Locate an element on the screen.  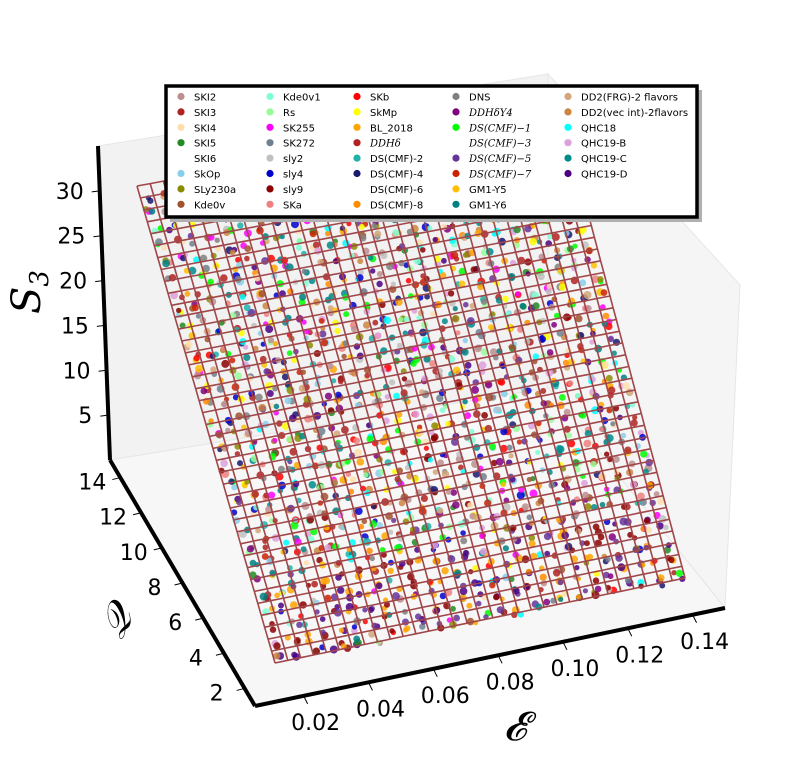
legend-label: DS(CMF)-8 is located at coordinates (396, 205).